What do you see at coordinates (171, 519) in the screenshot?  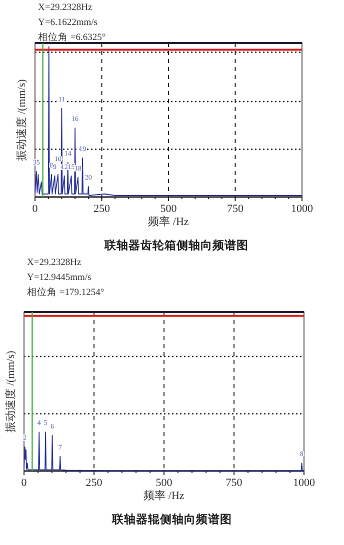 I see `text: 联轴器辊侧轴向频谱图` at bounding box center [171, 519].